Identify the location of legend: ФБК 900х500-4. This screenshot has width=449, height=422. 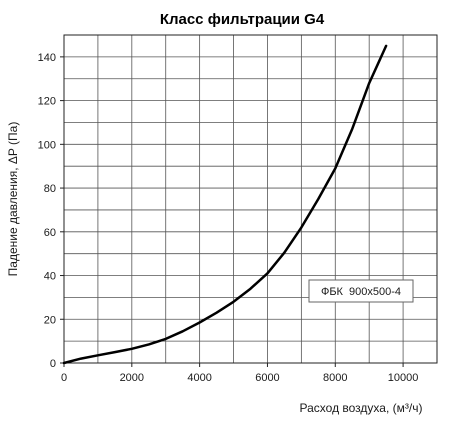
(361, 291).